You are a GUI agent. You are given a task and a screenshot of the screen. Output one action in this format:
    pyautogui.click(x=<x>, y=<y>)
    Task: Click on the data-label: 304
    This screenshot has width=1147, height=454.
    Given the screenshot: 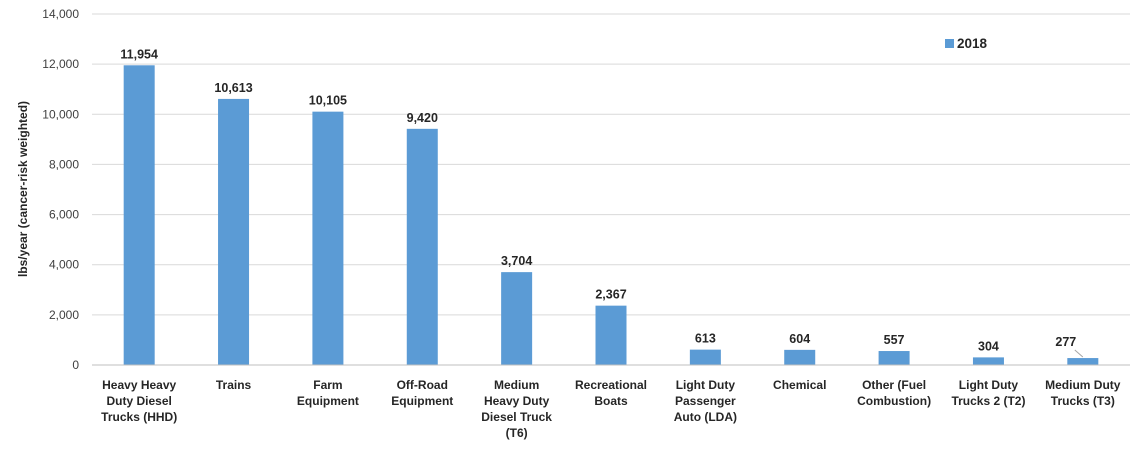 What is the action you would take?
    pyautogui.click(x=988, y=346)
    